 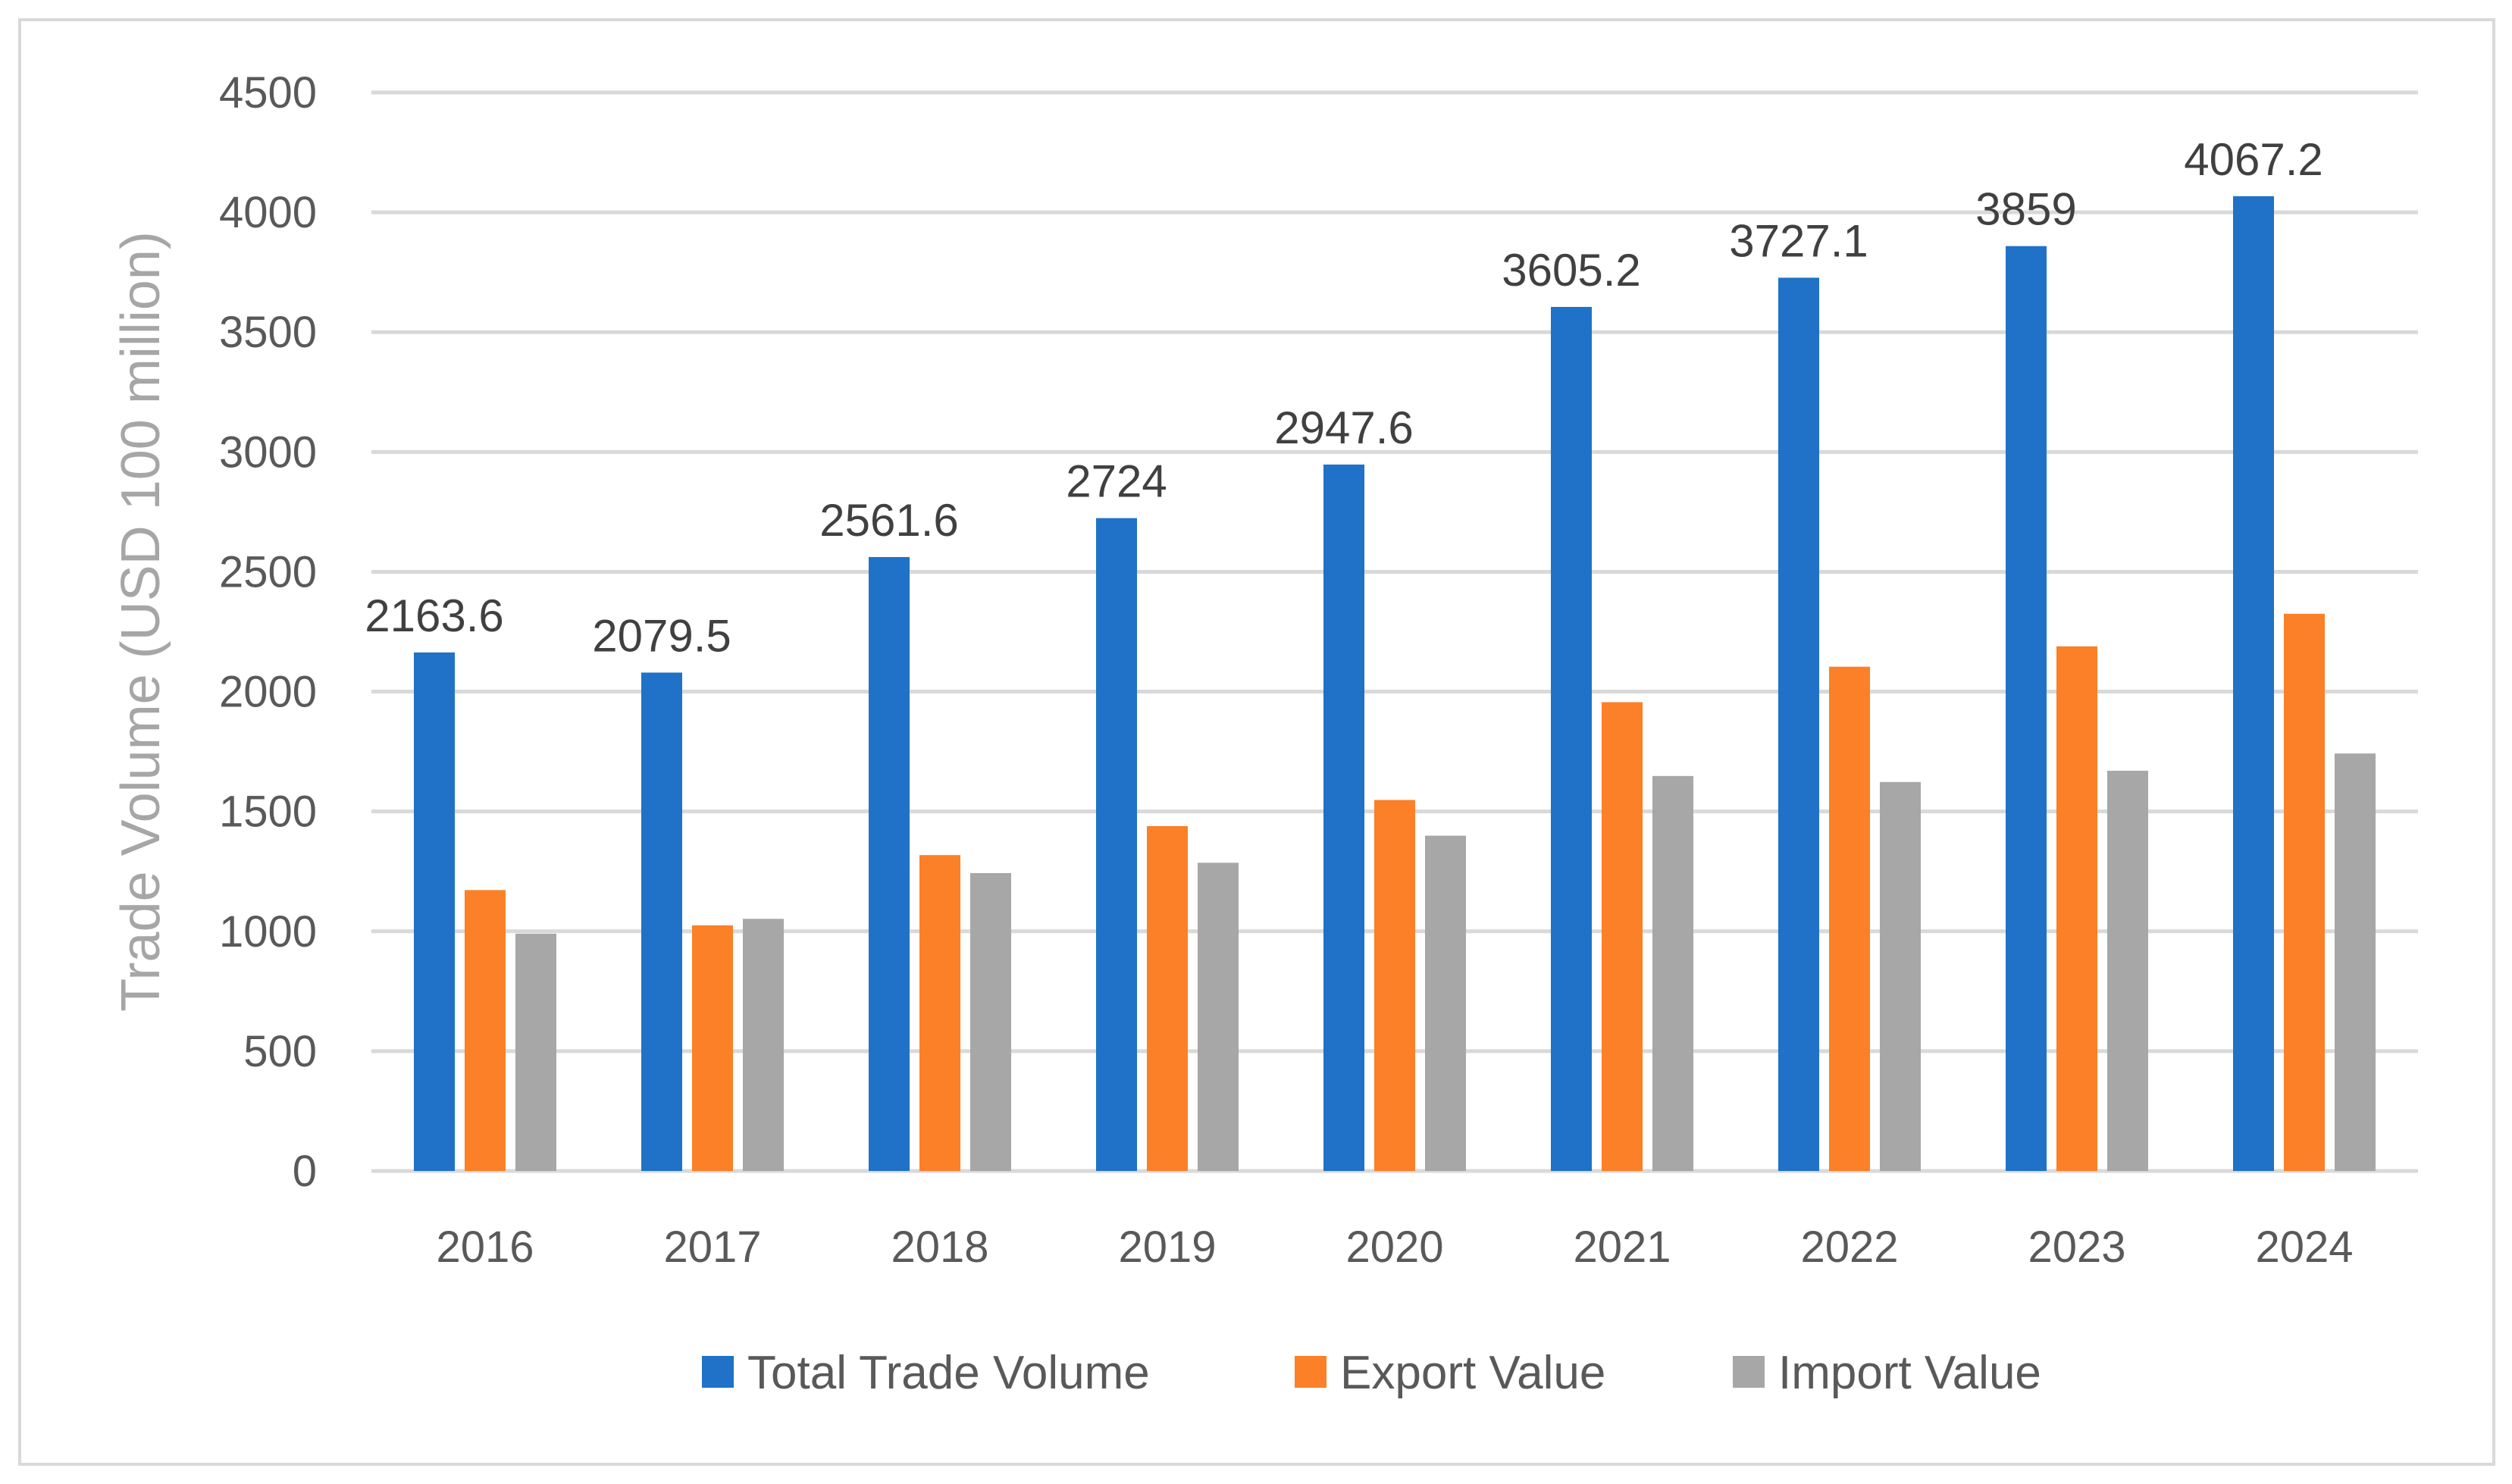 I want to click on data-label-total-trade-volume-2022: 3727.1, so click(x=1799, y=240).